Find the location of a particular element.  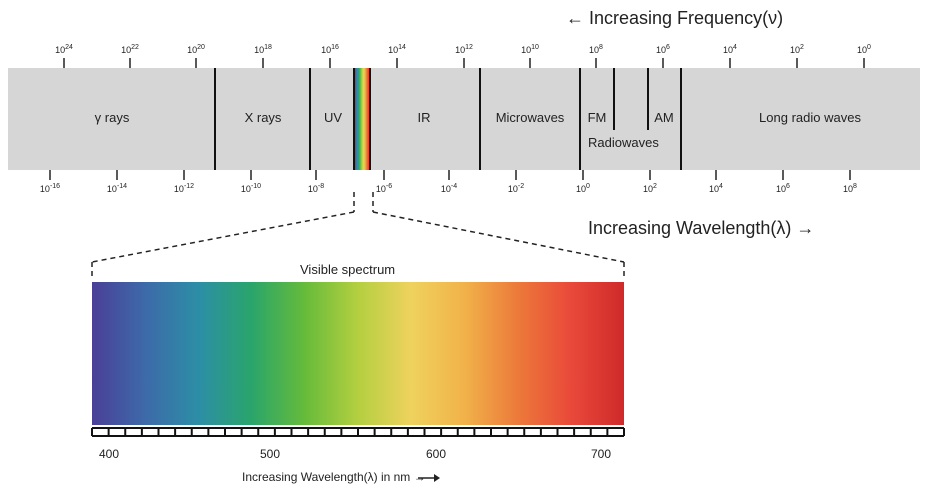

band-label-gamma: γ rays is located at coordinates (112, 117).